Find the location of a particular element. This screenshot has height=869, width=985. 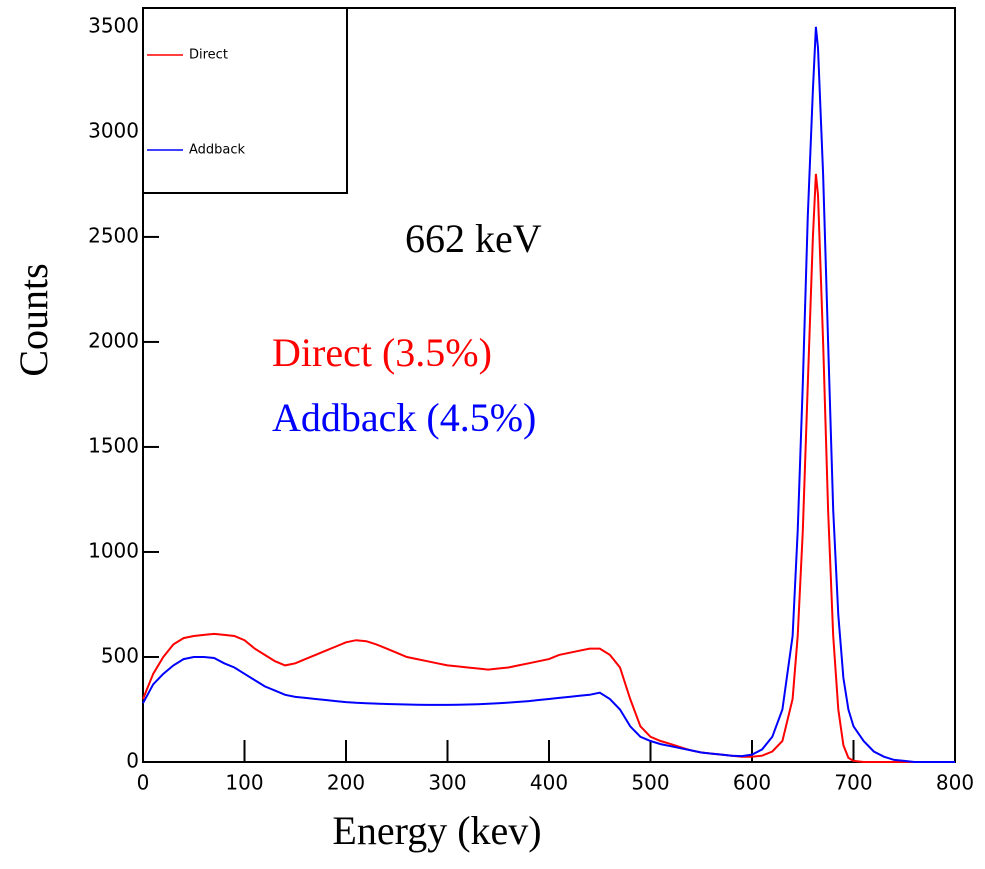

x-tick-label: 400 is located at coordinates (549, 783).